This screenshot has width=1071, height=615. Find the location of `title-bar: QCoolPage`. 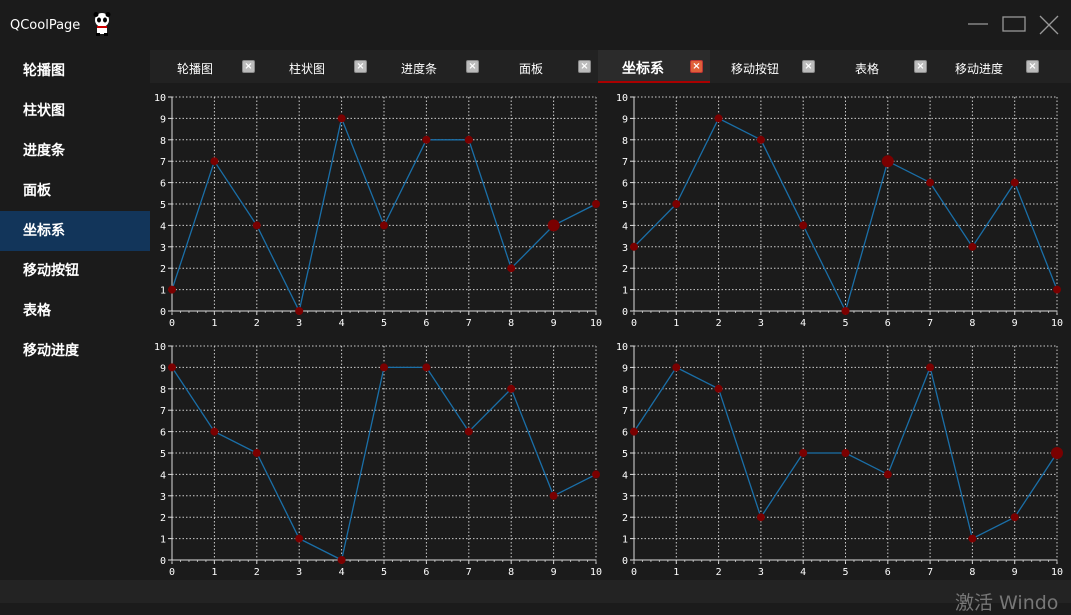

title-bar: QCoolPage is located at coordinates (535, 25).